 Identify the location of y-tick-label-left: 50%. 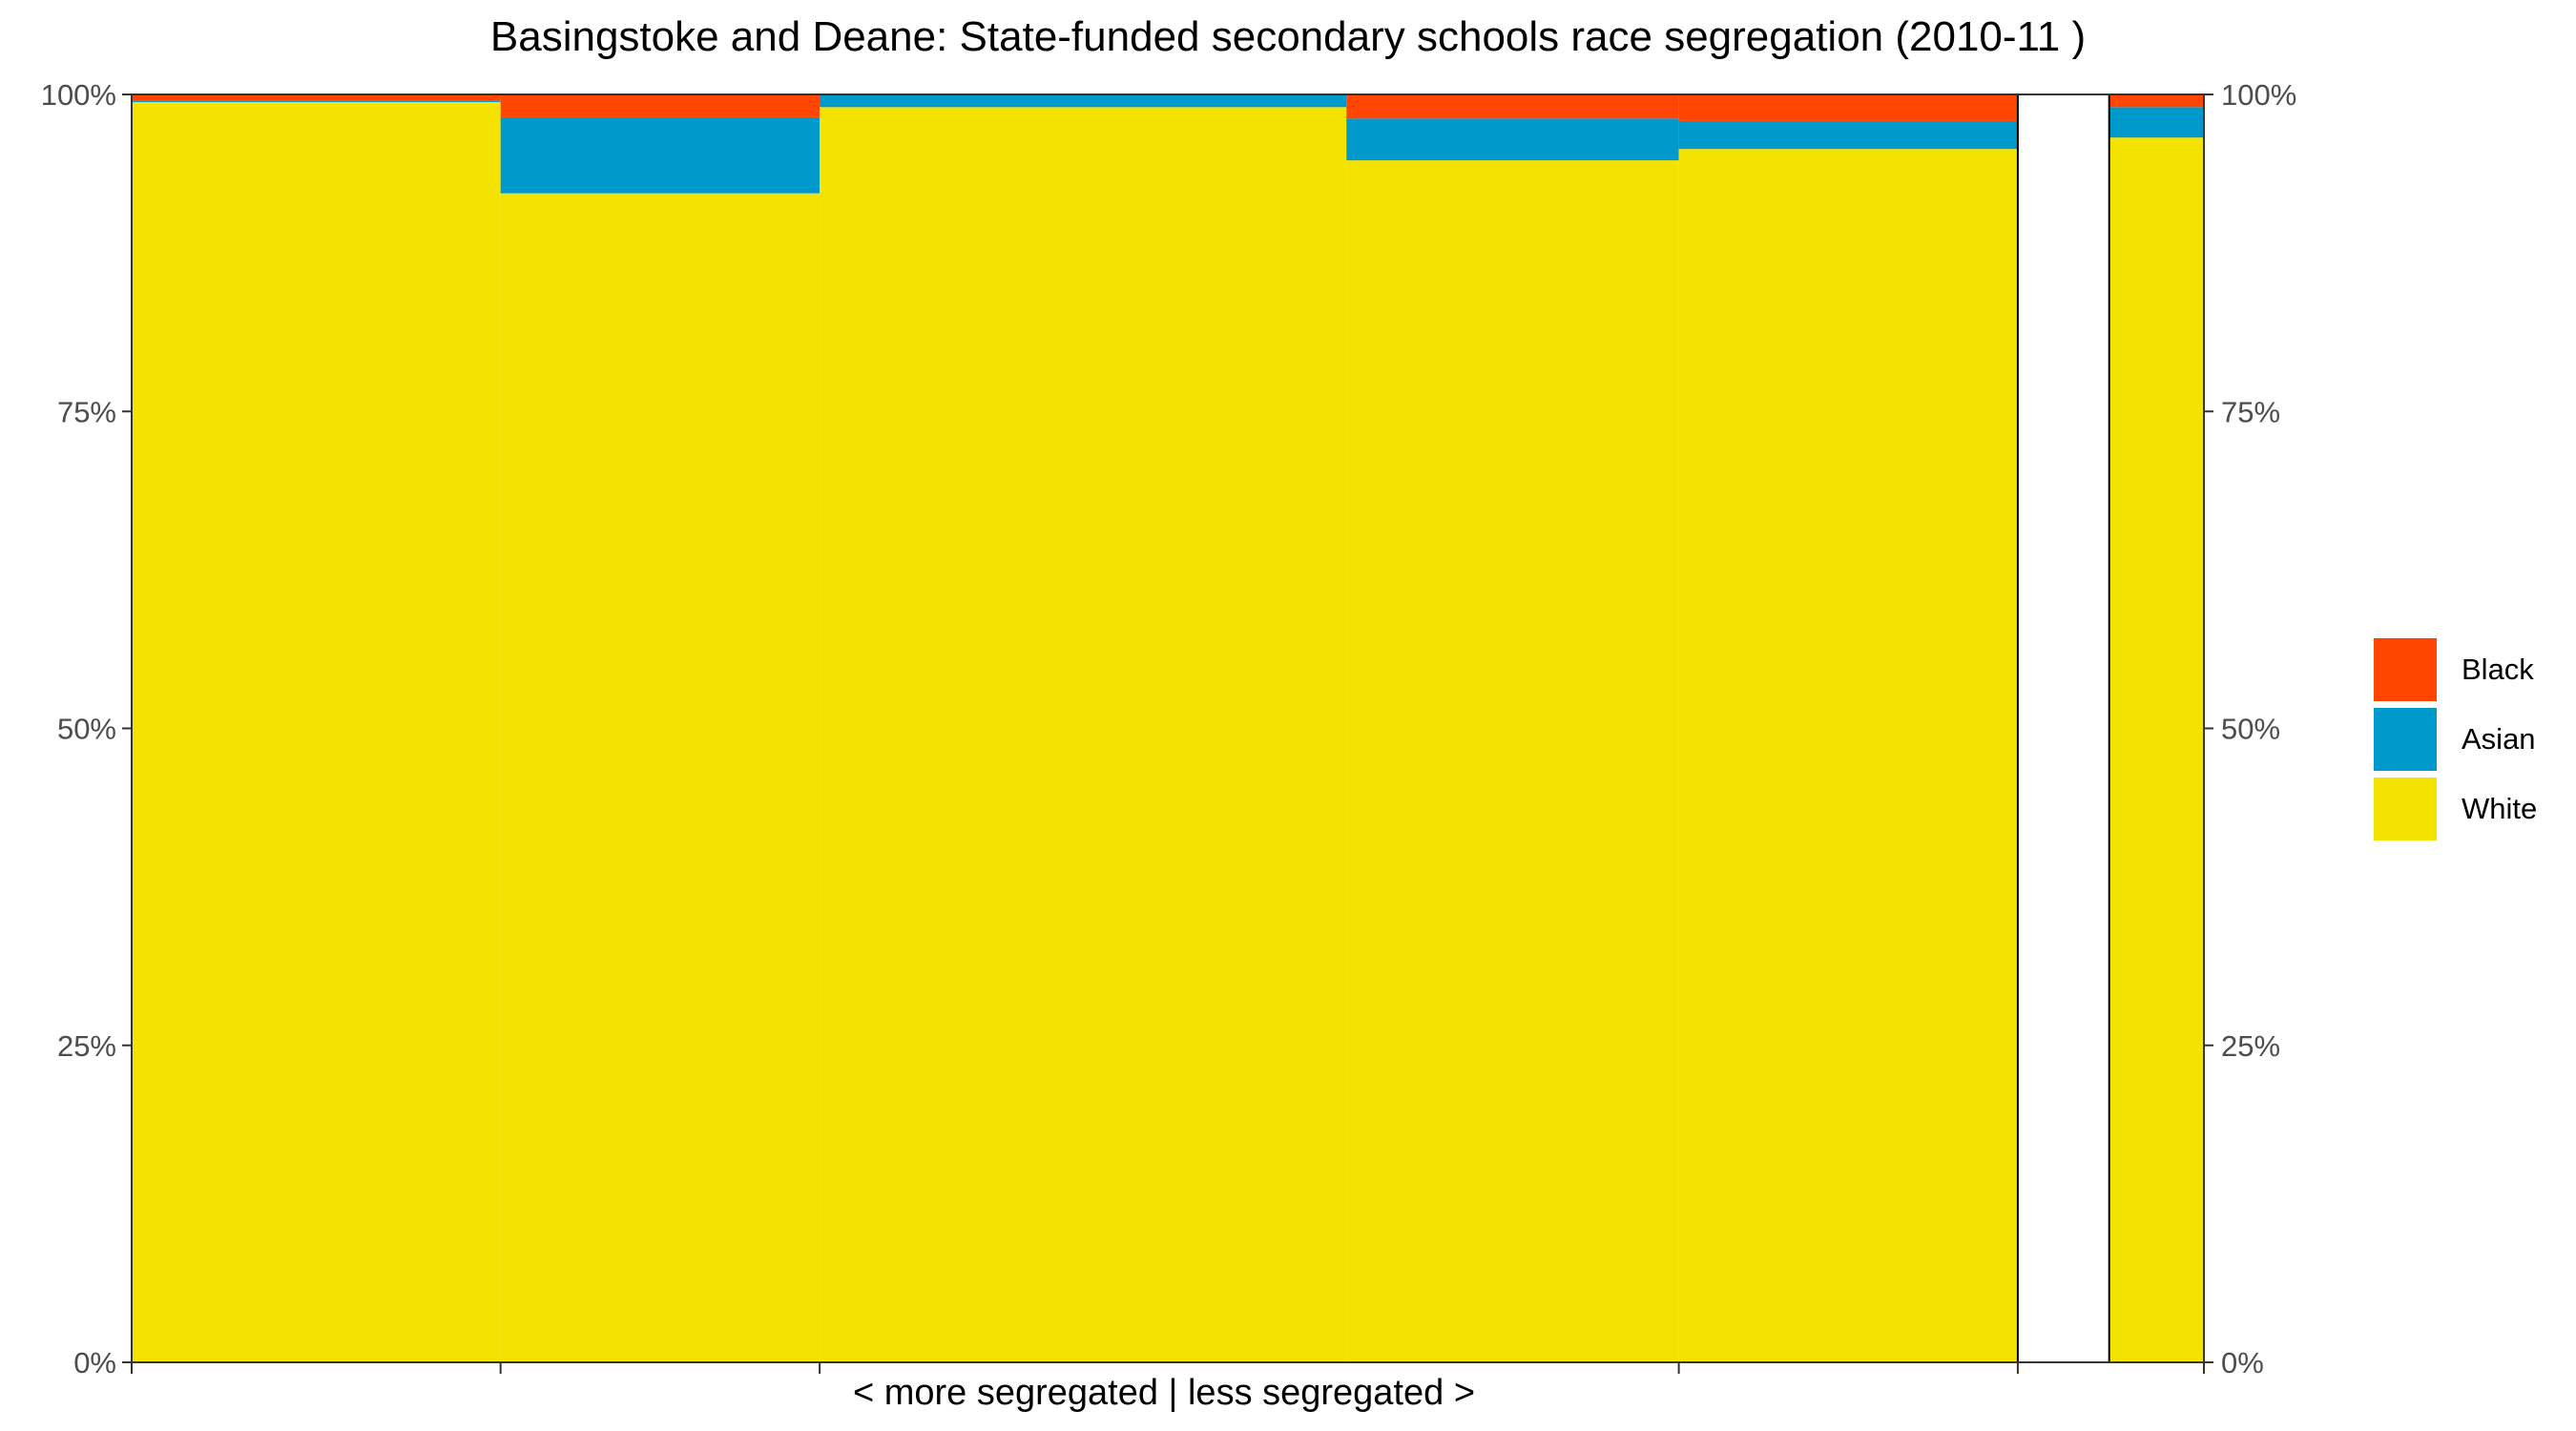
(86, 729).